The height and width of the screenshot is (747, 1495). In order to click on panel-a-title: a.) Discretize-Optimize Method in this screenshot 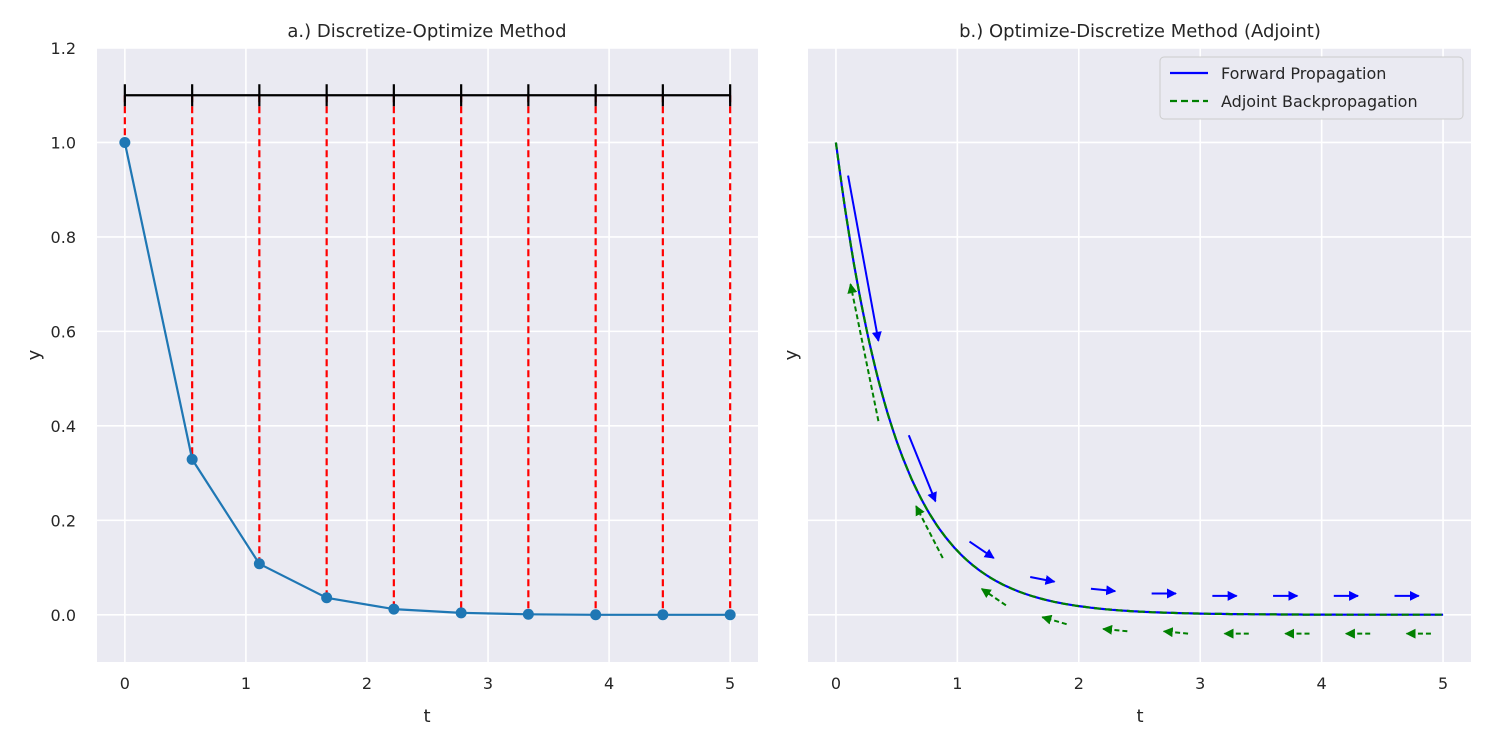, I will do `click(426, 31)`.